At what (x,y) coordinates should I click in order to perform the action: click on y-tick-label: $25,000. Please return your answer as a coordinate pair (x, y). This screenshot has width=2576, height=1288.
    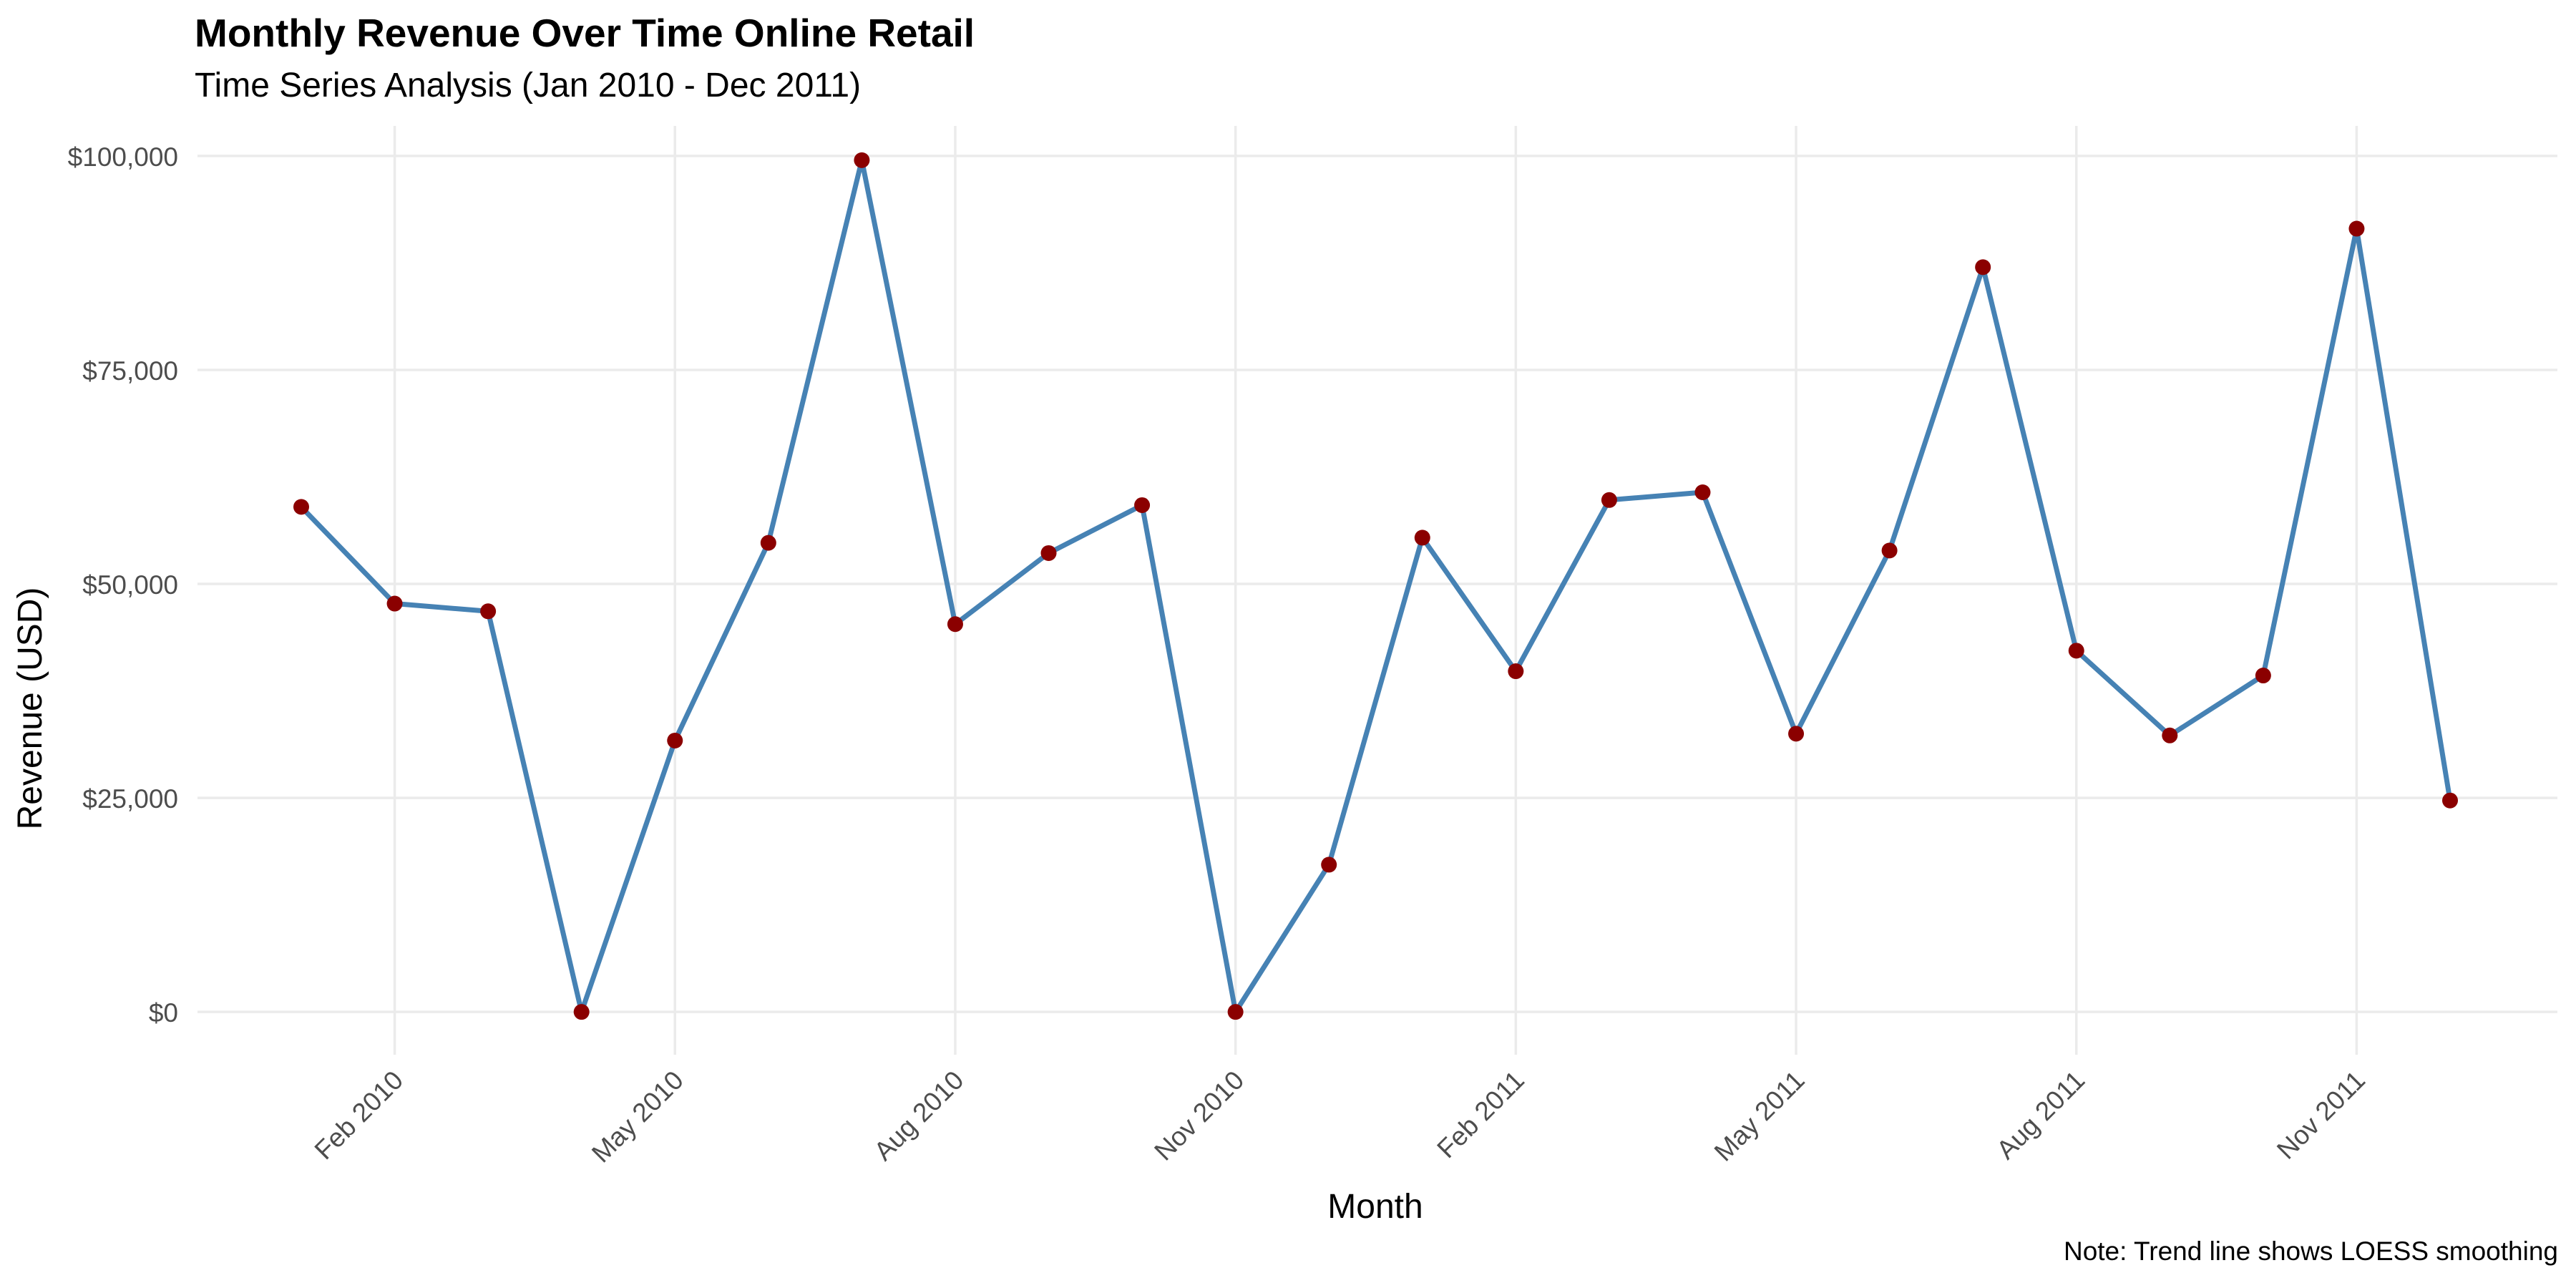
    Looking at the image, I should click on (130, 799).